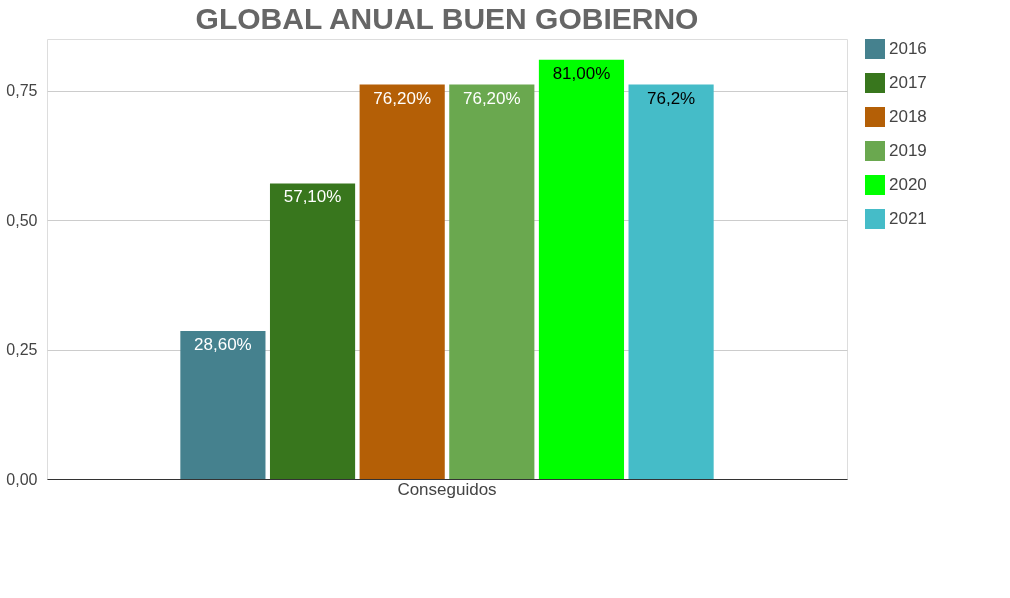 This screenshot has width=1010, height=598. I want to click on data-label: 76,2%, so click(671, 98).